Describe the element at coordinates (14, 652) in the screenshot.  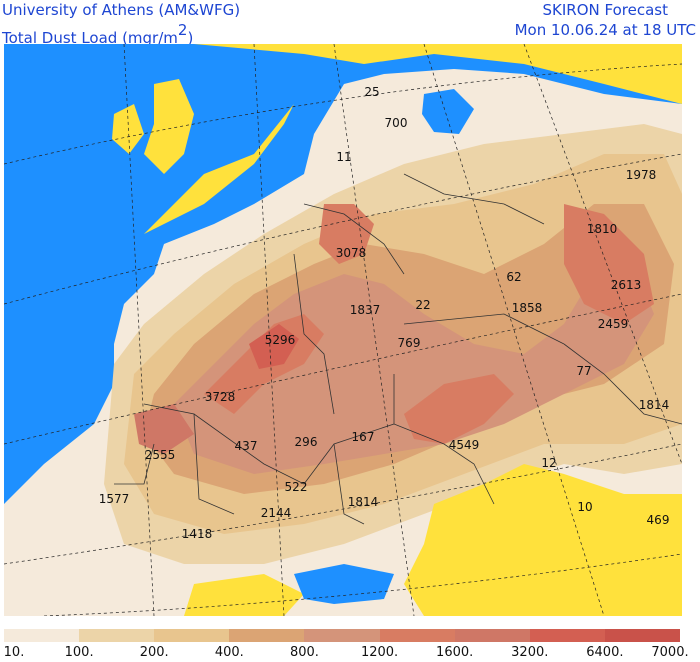
I see `legend-tick-label: 10.` at that location.